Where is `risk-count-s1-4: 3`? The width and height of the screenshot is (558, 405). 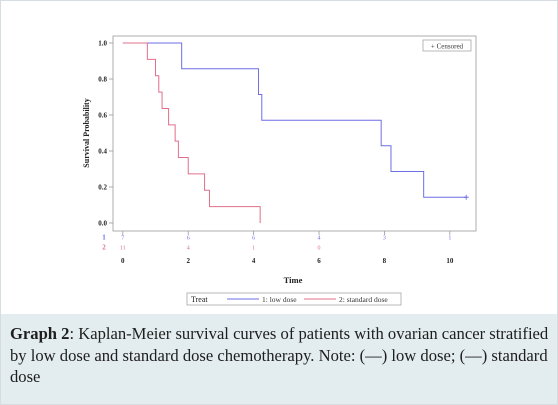 risk-count-s1-4: 3 is located at coordinates (384, 239).